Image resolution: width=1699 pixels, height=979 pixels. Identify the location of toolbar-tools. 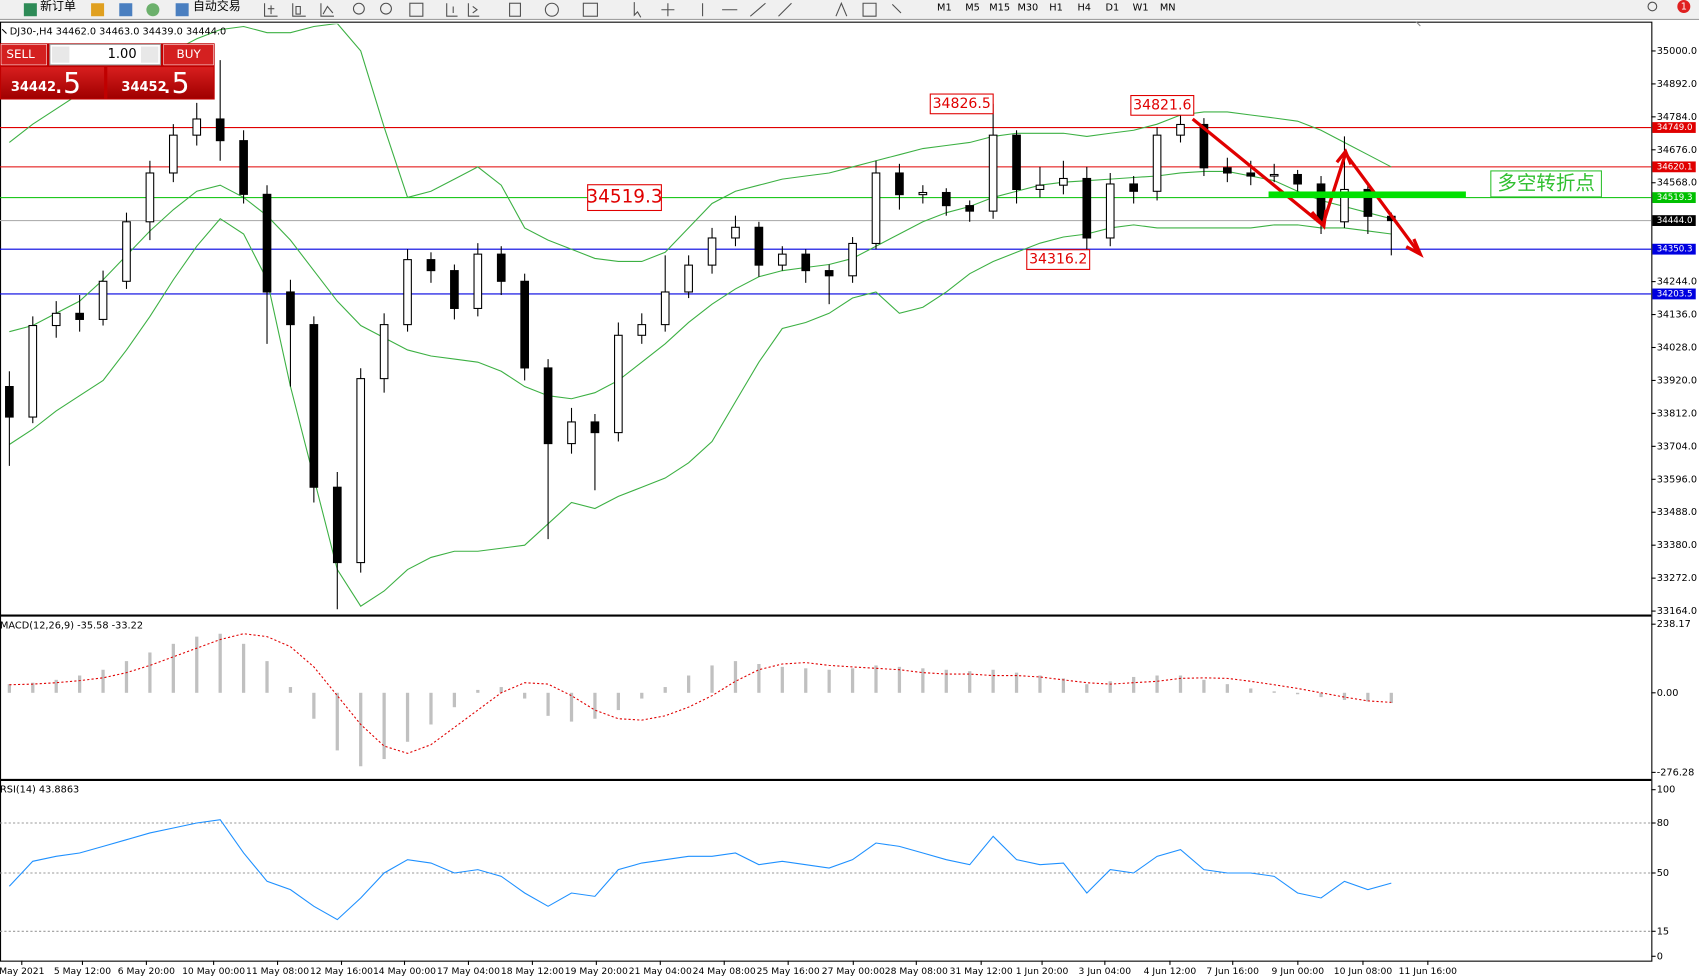
(583, 9).